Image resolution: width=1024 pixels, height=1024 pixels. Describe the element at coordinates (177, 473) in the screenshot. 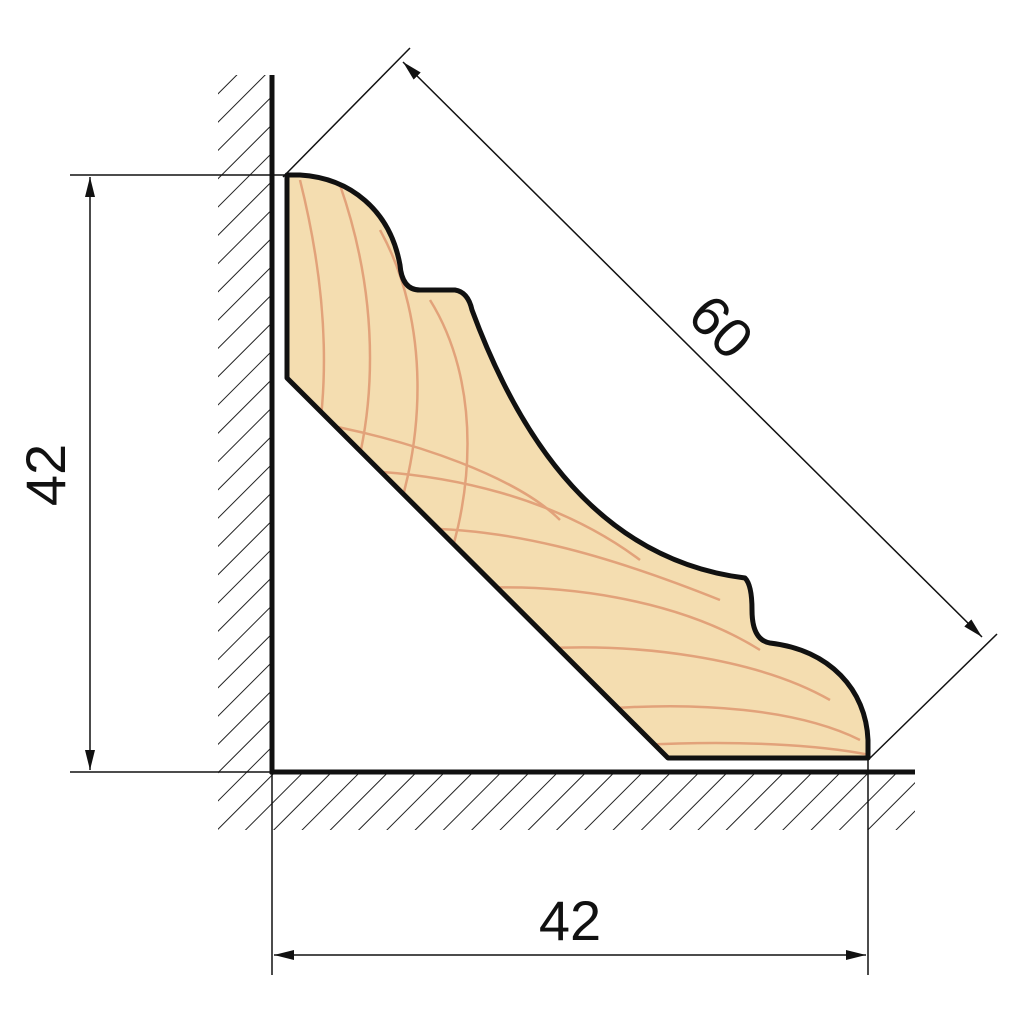

I see `height-dimension` at that location.